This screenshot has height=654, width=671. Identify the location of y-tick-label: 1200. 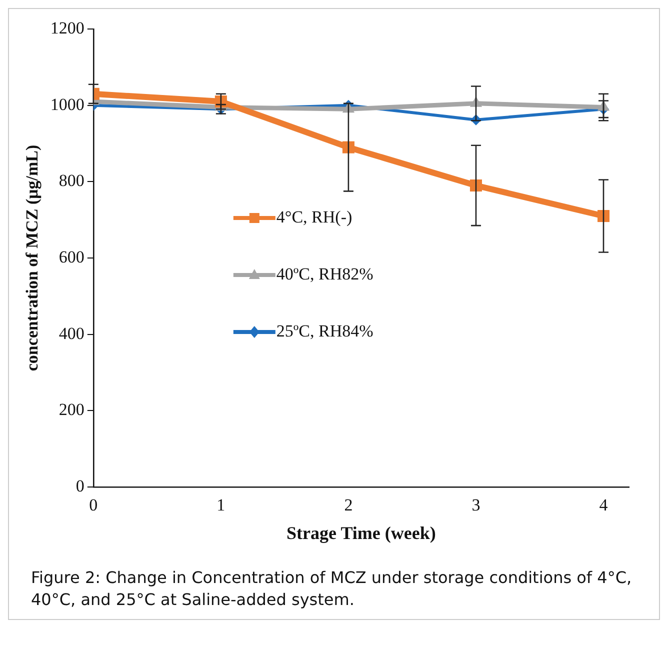
(67, 28).